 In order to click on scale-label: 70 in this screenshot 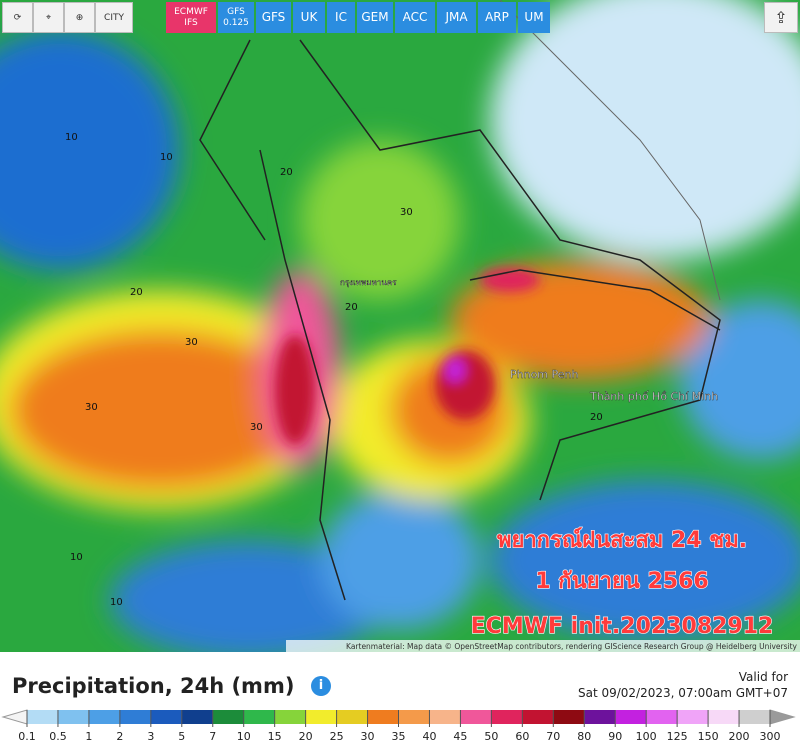, I will do `click(553, 736)`.